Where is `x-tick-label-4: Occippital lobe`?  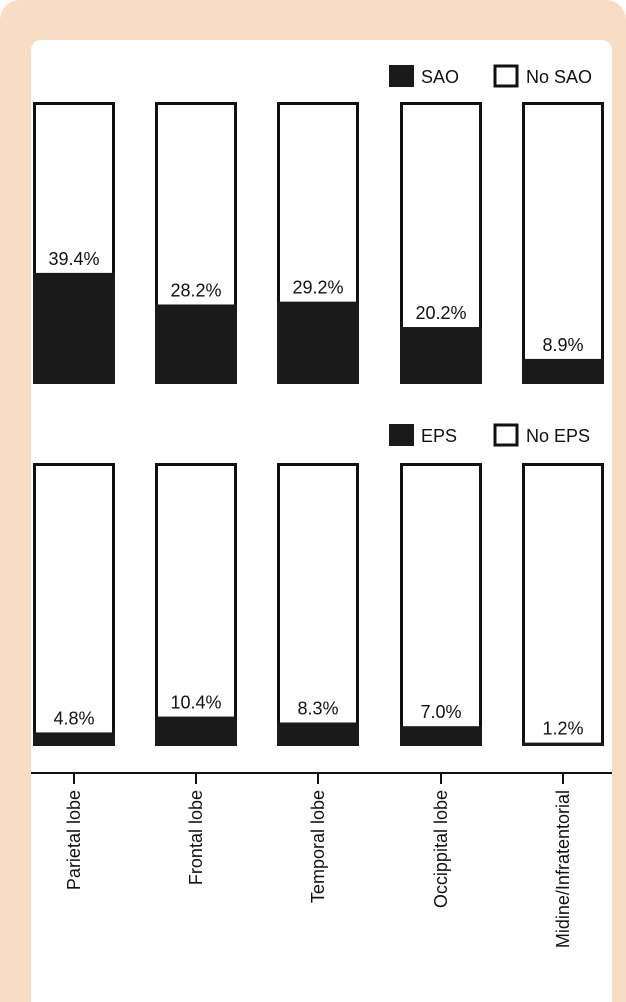
x-tick-label-4: Occippital lobe is located at coordinates (441, 849).